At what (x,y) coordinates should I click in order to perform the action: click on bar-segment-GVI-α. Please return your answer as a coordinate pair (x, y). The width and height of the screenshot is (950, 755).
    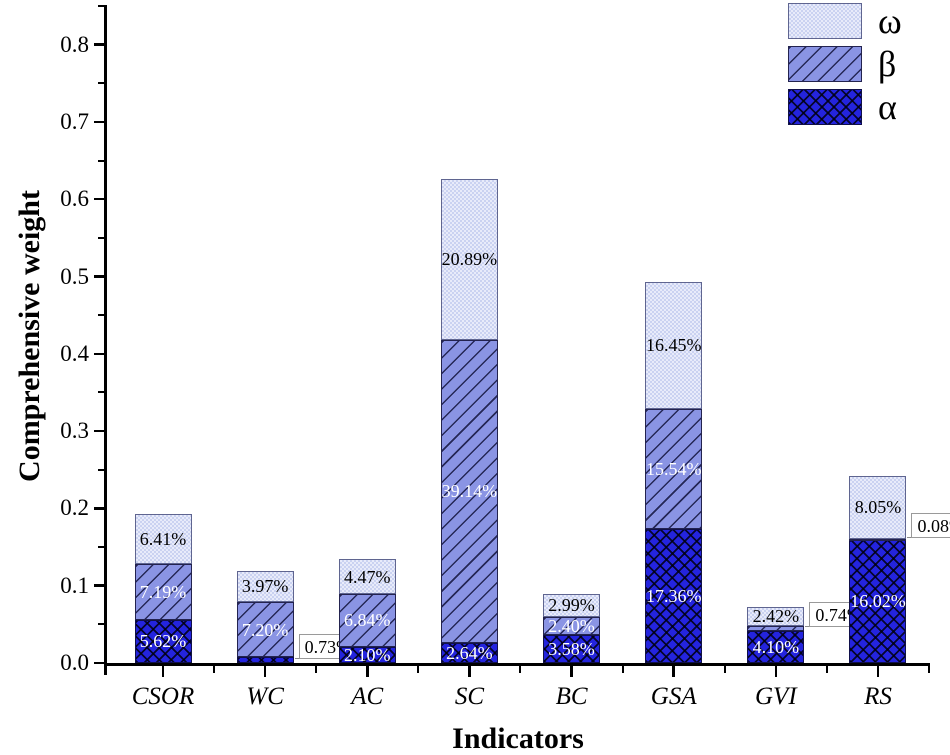
    Looking at the image, I should click on (776, 647).